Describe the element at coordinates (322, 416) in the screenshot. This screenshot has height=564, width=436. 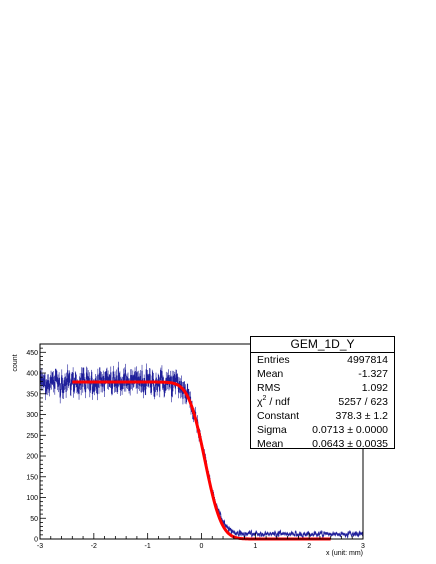
I see `stats-row-constant: Constant 378.3 ± 1.2` at that location.